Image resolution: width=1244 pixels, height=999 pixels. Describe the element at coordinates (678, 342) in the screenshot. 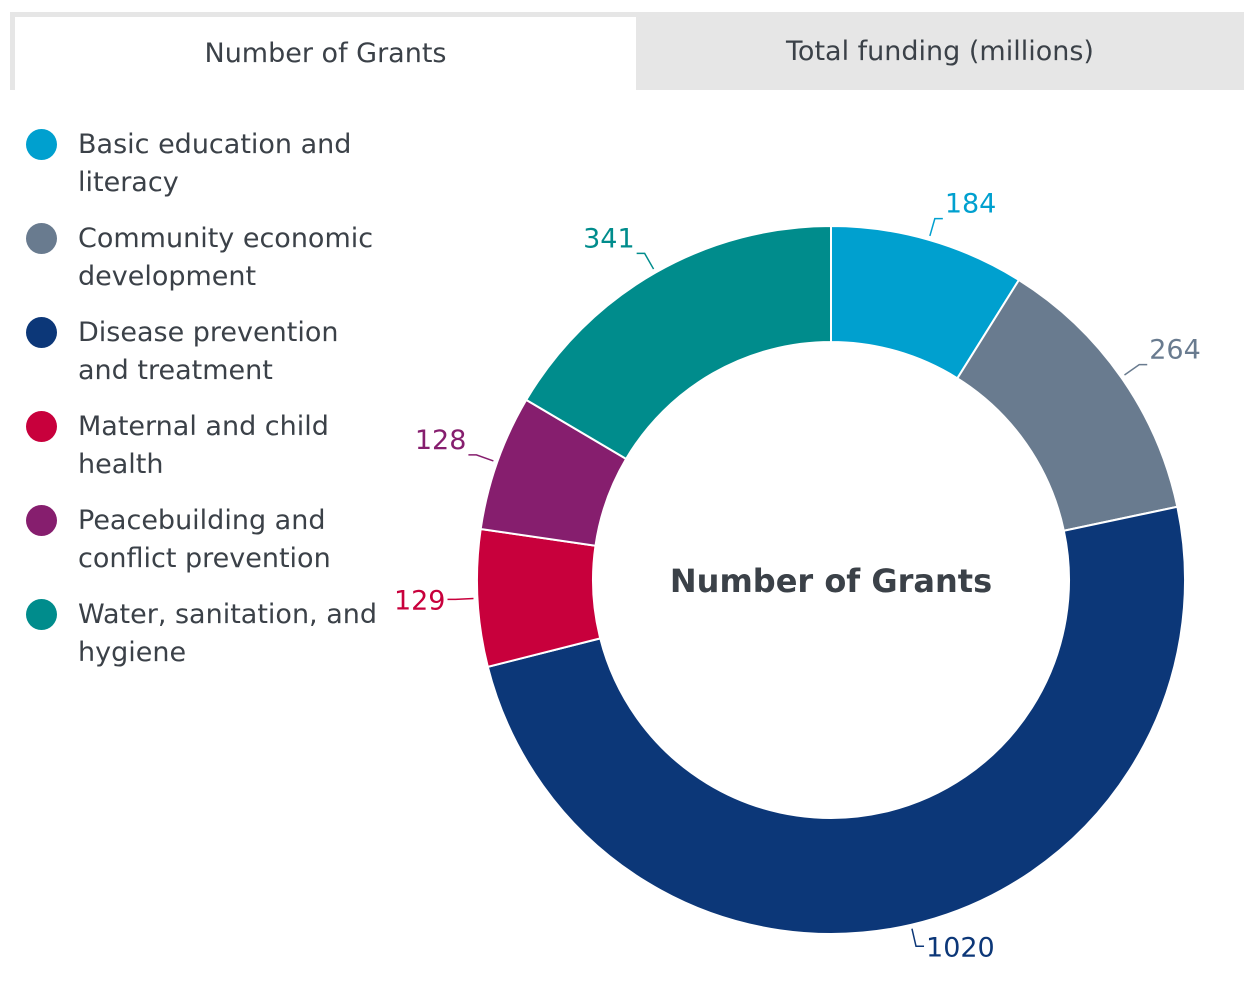

I see `donut-slice-water-sanitation` at that location.